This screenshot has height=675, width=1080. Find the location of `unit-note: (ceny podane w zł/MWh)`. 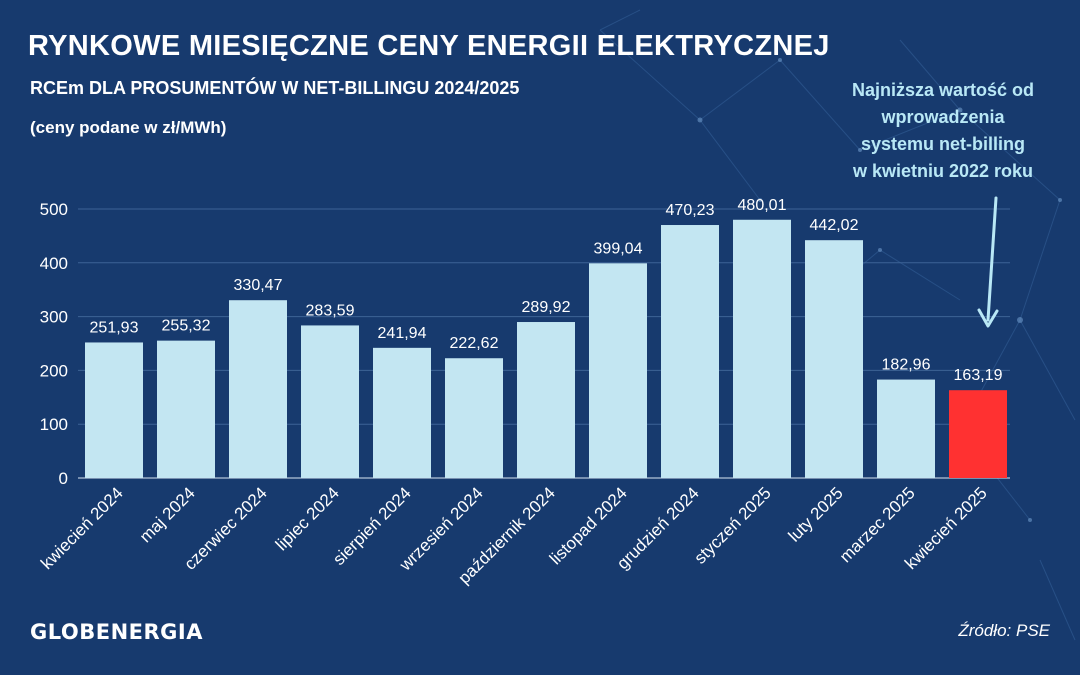

unit-note: (ceny podane w zł/MWh) is located at coordinates (128, 127).